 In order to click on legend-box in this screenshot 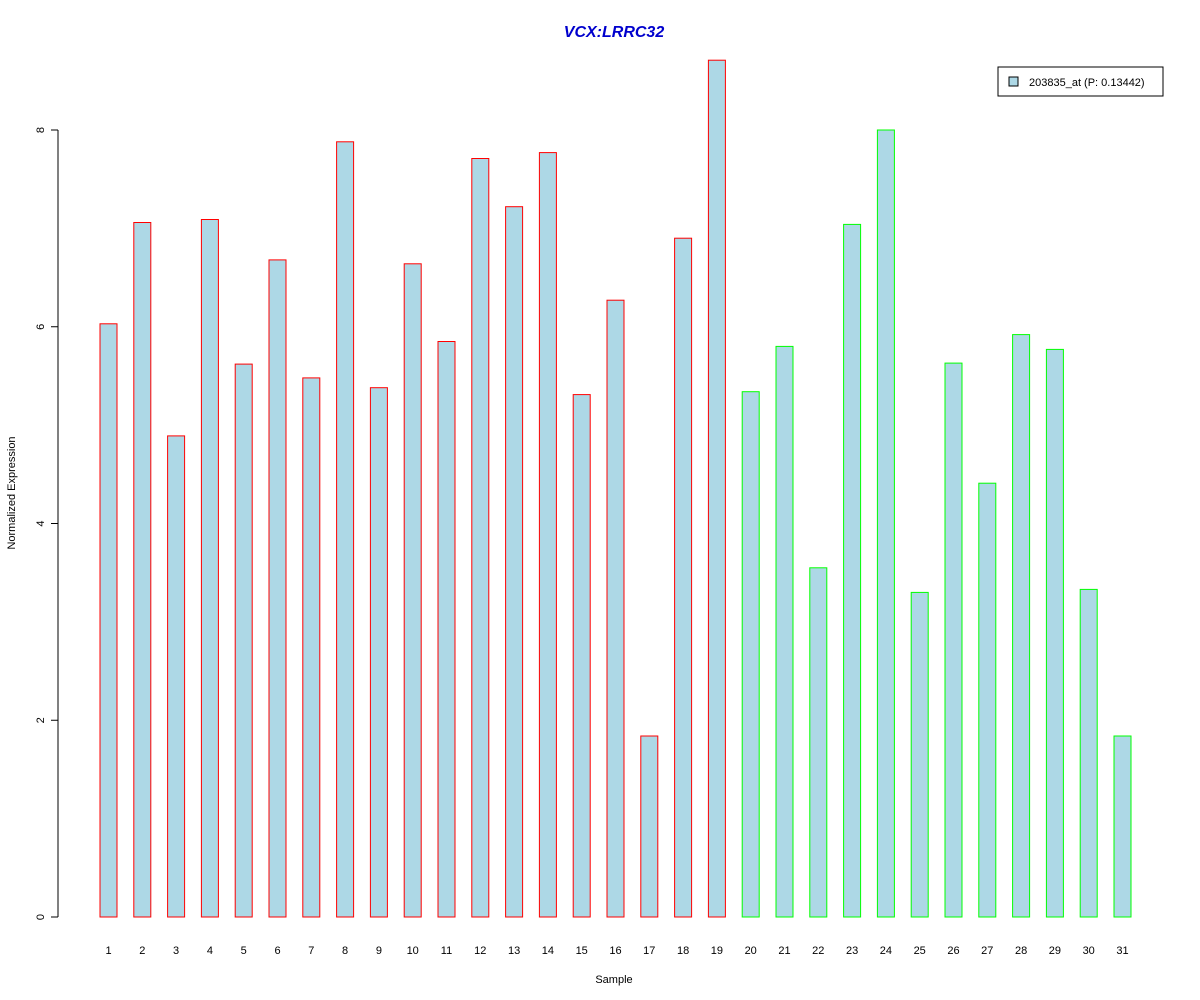, I will do `click(1080, 81)`.